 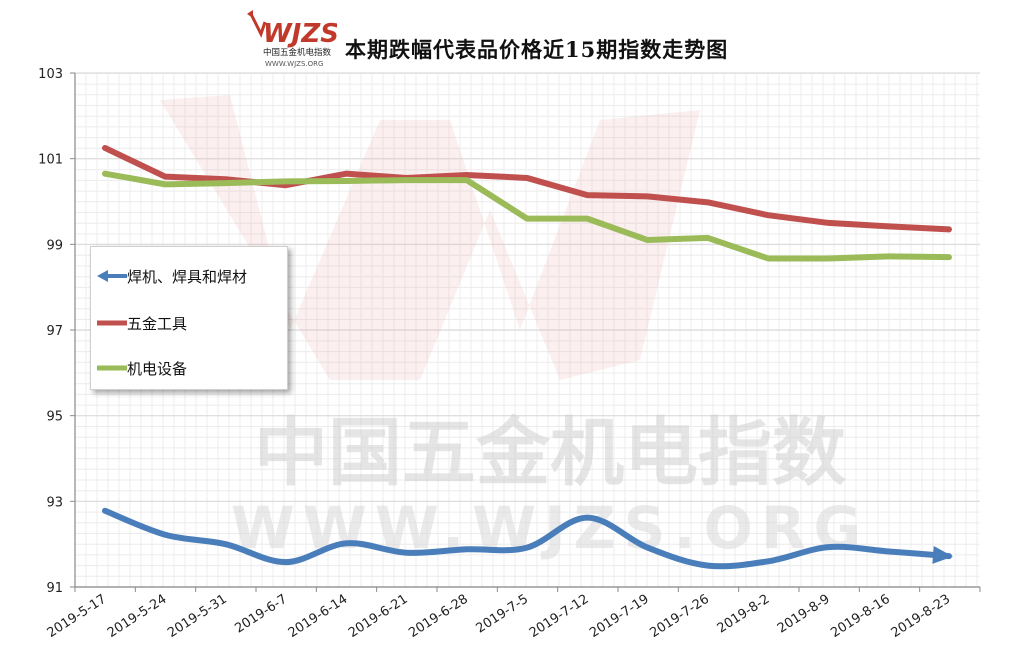 I want to click on watermark-text-en: WWW.WJZS.ORG, so click(x=550, y=528).